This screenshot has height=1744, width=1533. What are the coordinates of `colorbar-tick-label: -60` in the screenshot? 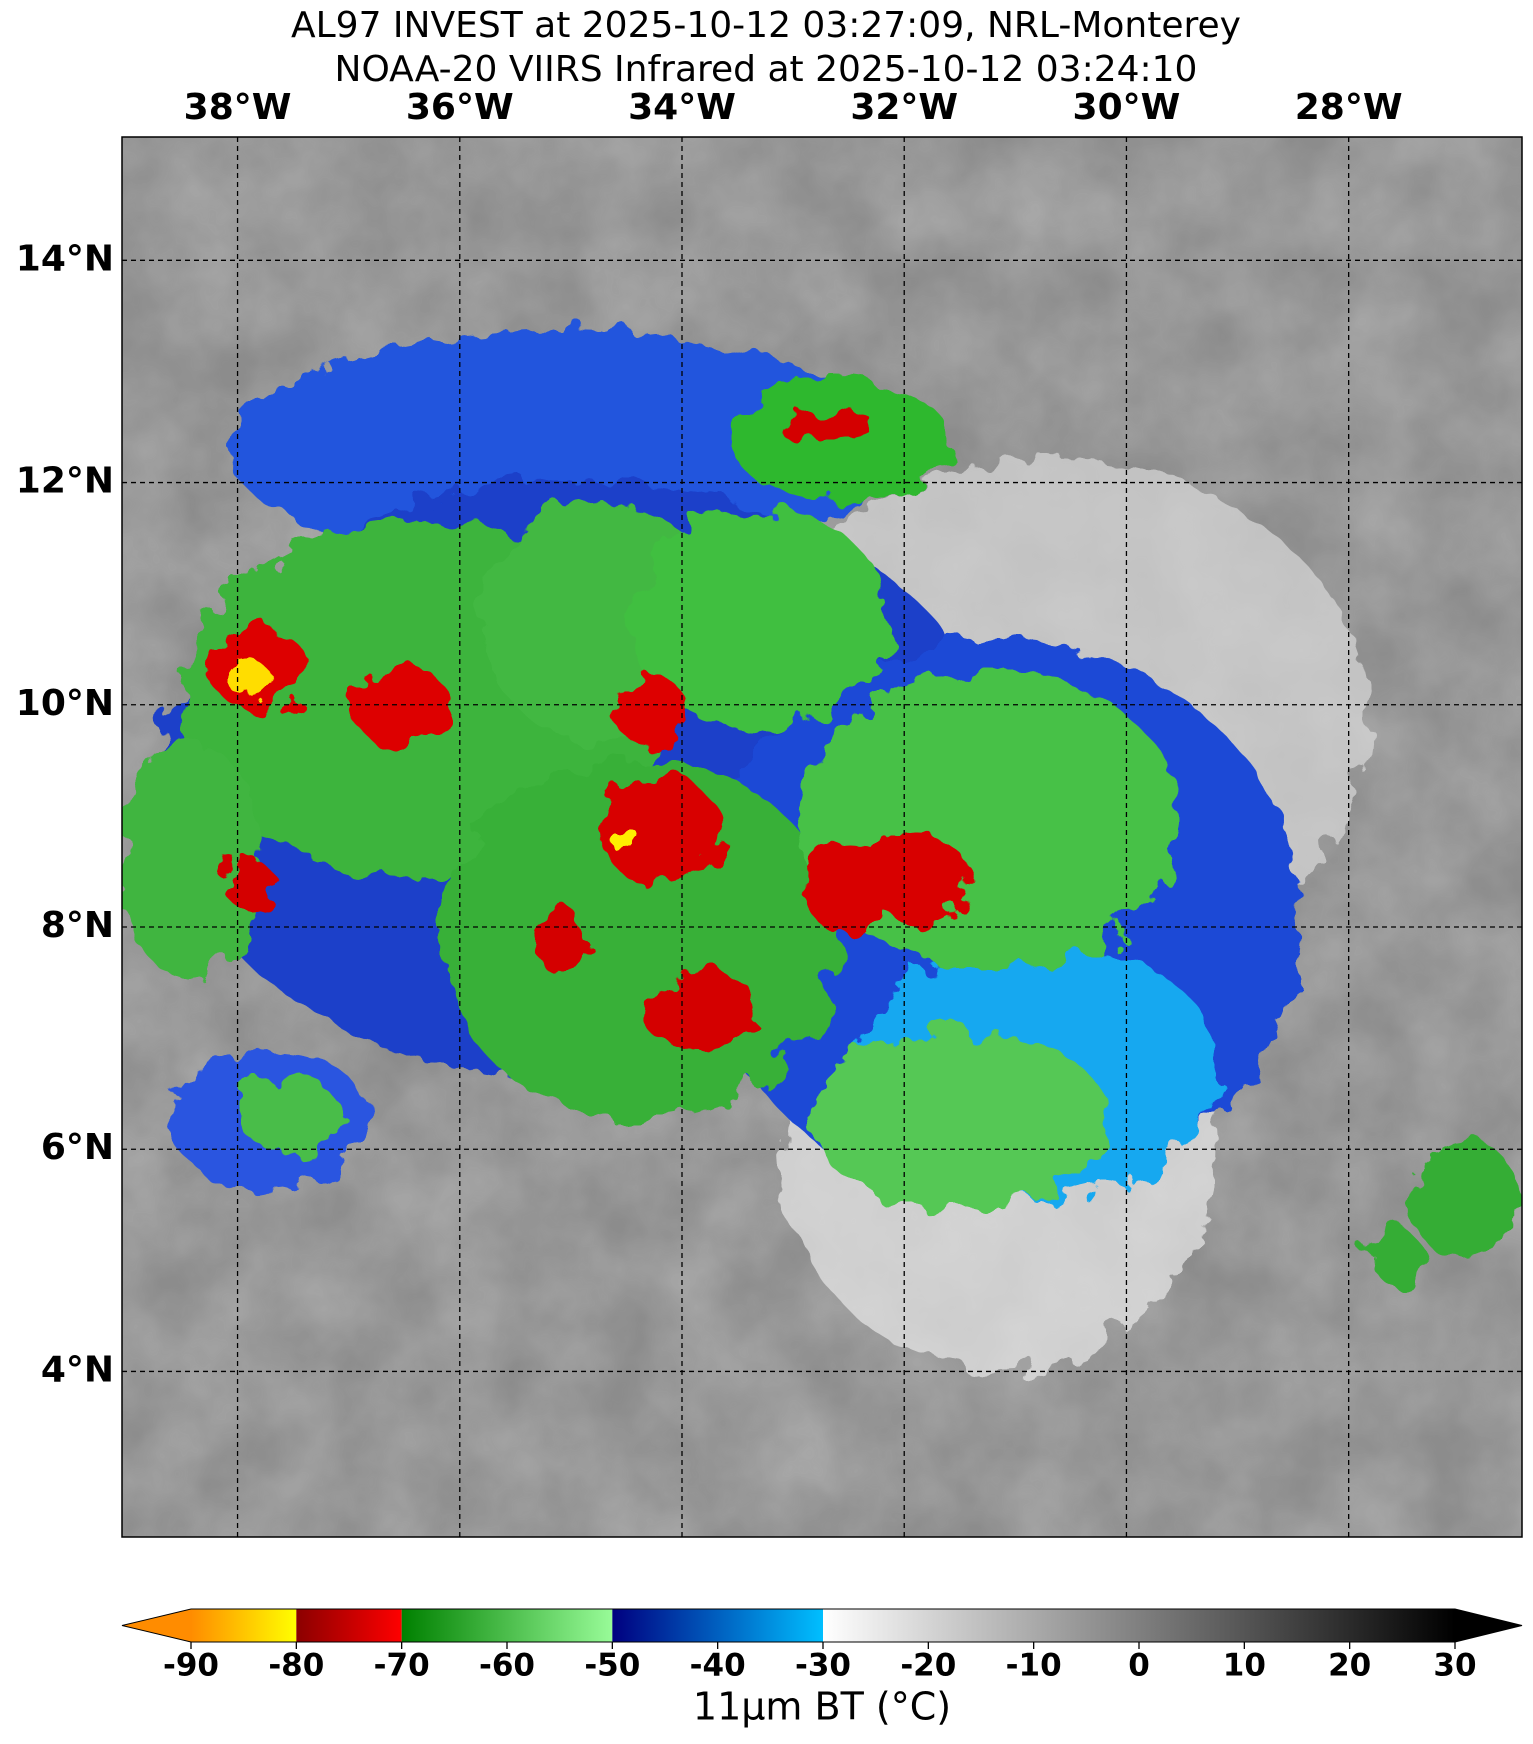 It's located at (507, 1666).